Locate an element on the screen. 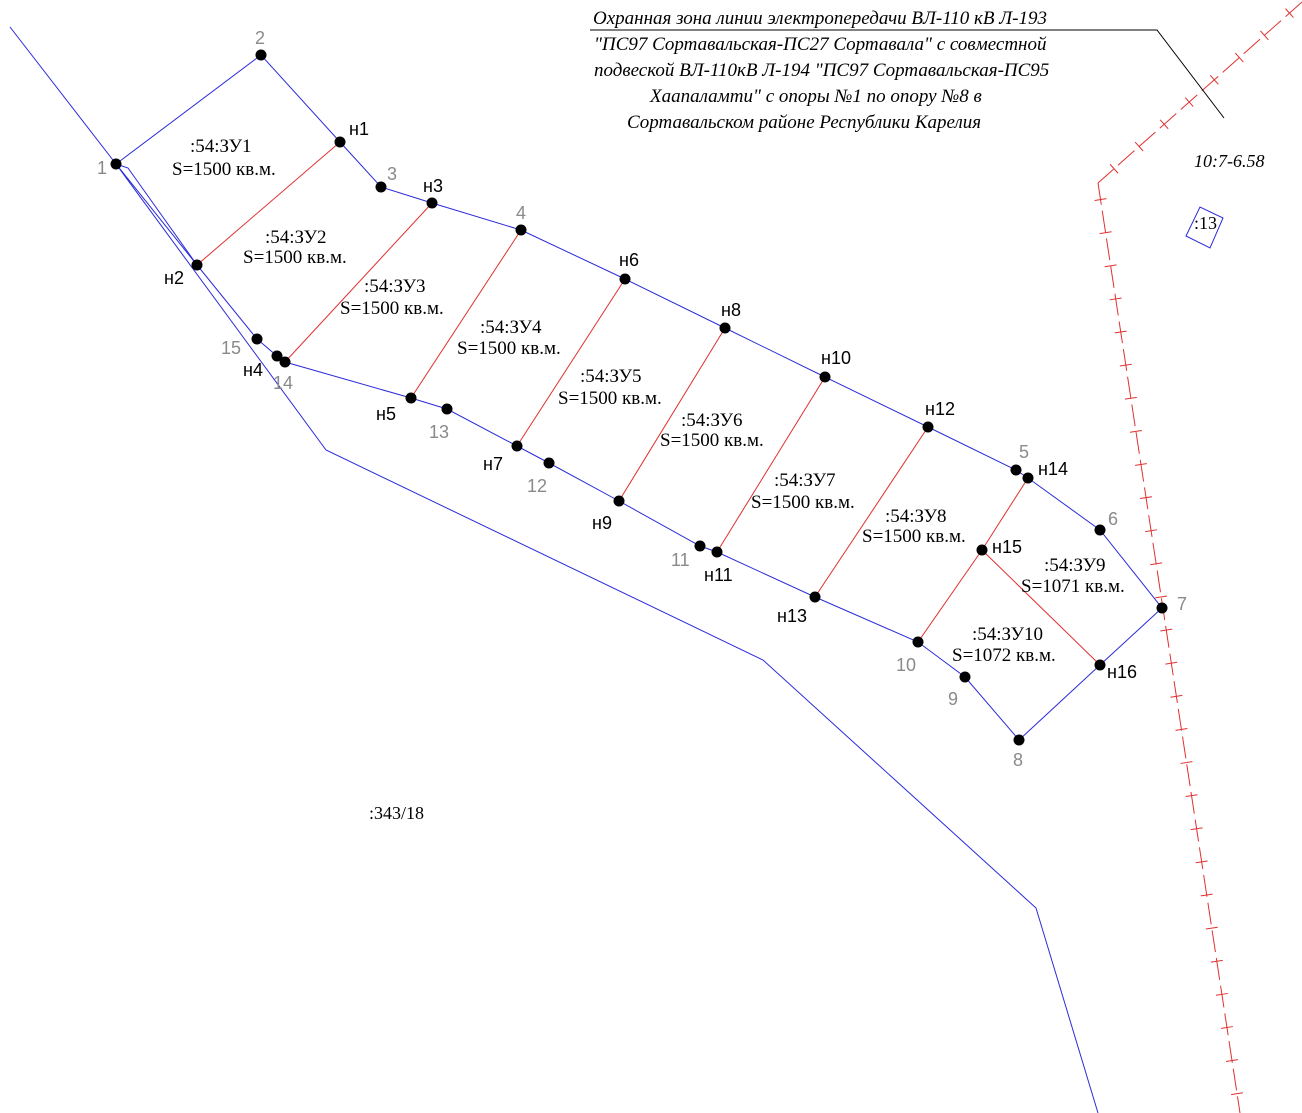  label-point-6: 6 is located at coordinates (1113, 519).